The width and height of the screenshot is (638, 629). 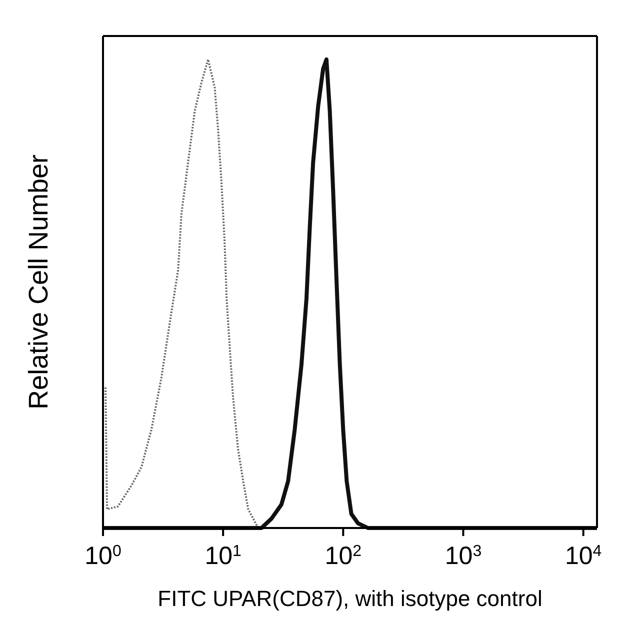 What do you see at coordinates (103, 556) in the screenshot?
I see `x-tick-label: 10$^{0}$` at bounding box center [103, 556].